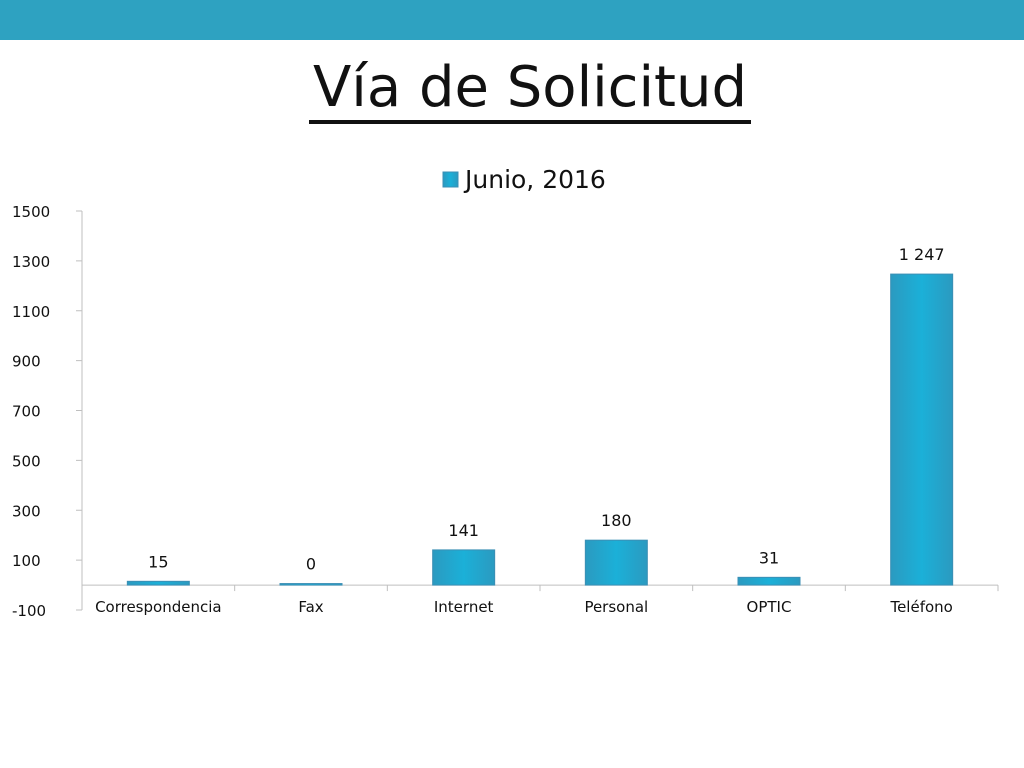 The image size is (1024, 768). I want to click on data-label: 1 247, so click(922, 254).